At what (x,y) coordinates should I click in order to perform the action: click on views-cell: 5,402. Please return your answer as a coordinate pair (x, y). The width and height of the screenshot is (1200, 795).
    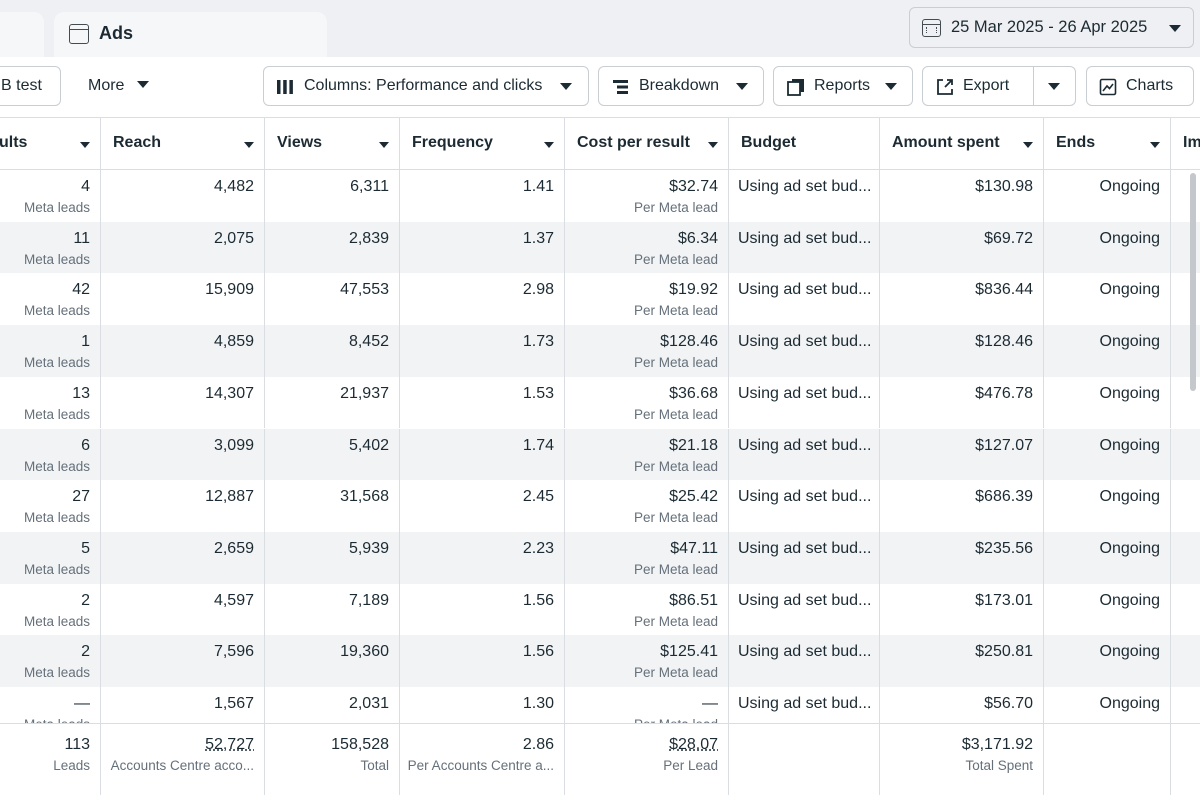
    Looking at the image, I should click on (332, 454).